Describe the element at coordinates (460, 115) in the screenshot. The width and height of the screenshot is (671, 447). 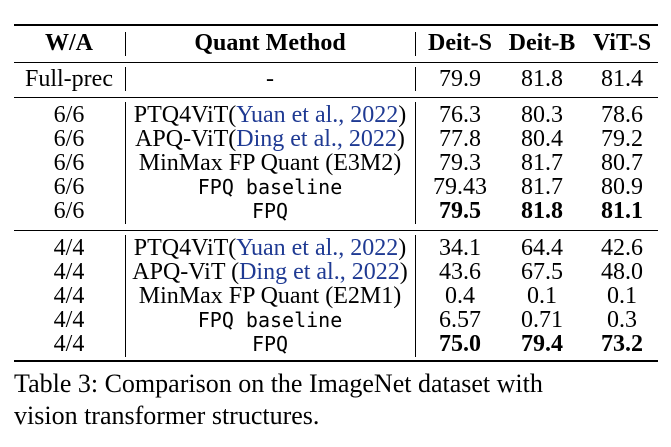
I see `row-deit-s: 76.3` at that location.